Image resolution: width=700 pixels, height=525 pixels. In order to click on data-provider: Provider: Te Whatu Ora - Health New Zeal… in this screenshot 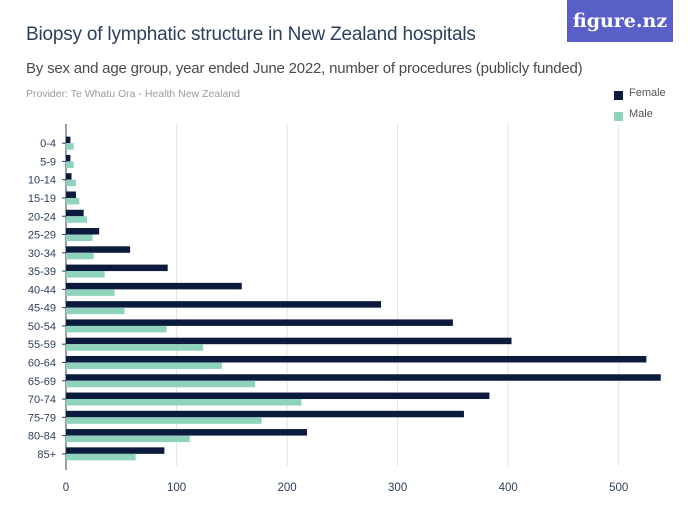, I will do `click(133, 94)`.